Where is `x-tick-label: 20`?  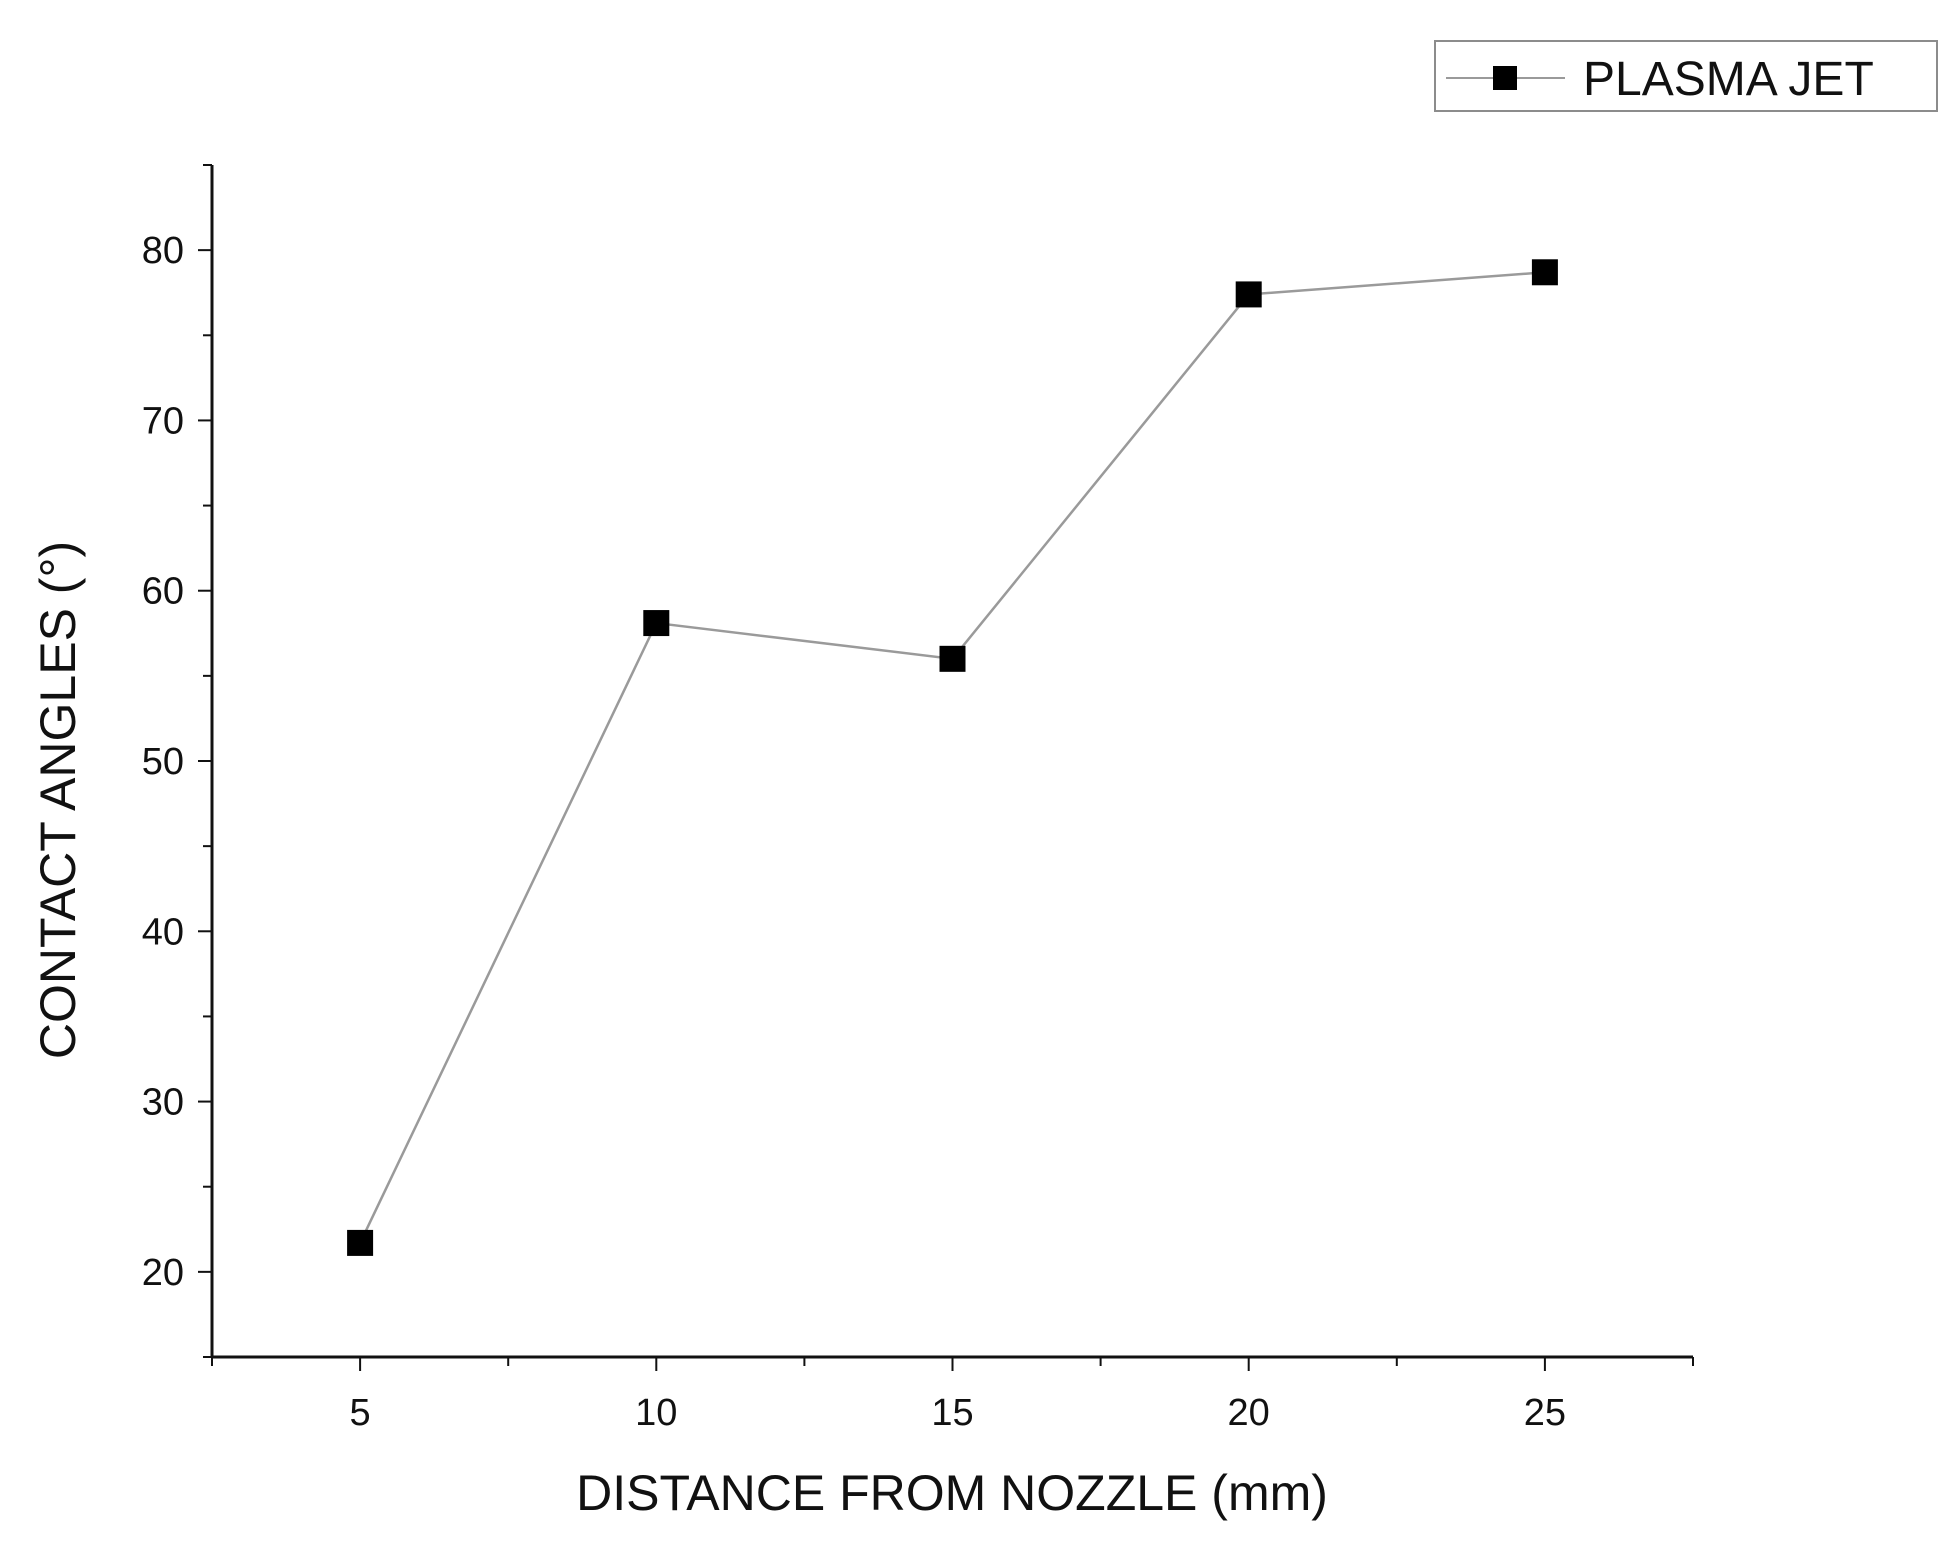
x-tick-label: 20 is located at coordinates (1249, 1413).